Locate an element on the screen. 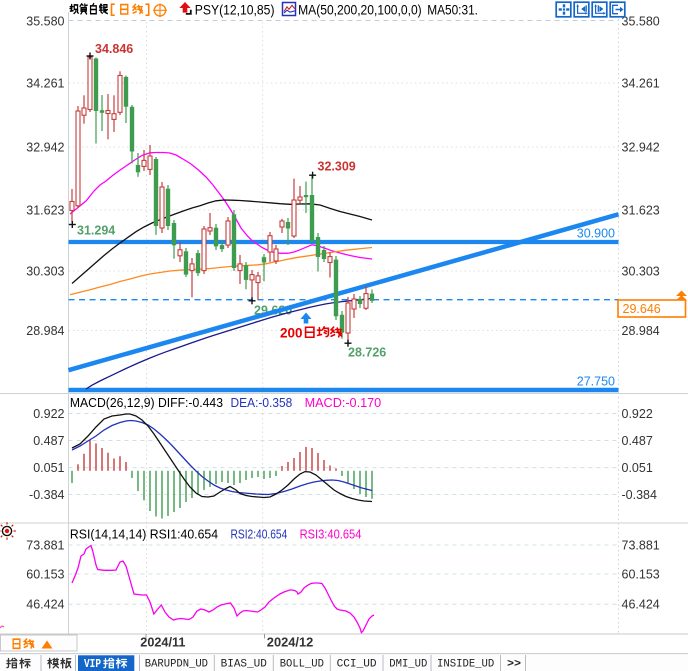 This screenshot has height=671, width=688. svg-text: 200 is located at coordinates (291, 333).